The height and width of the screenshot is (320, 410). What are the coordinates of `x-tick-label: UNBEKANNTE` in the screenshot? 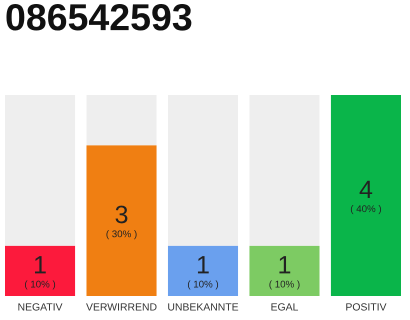 It's located at (203, 307).